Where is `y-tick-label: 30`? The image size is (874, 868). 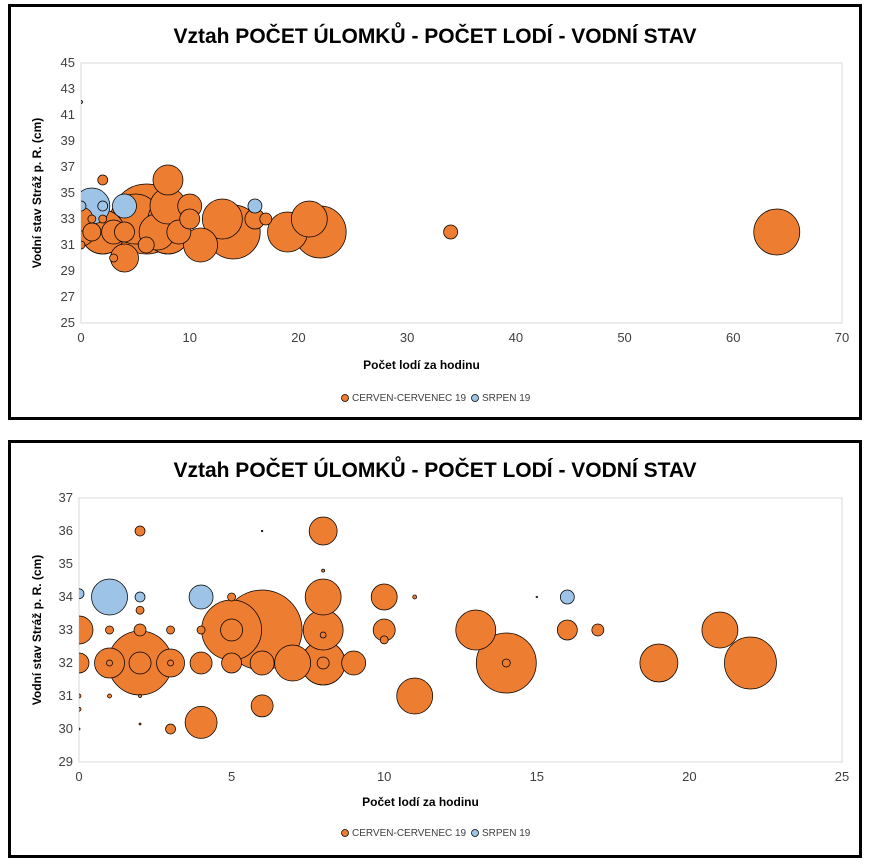 y-tick-label: 30 is located at coordinates (66, 728).